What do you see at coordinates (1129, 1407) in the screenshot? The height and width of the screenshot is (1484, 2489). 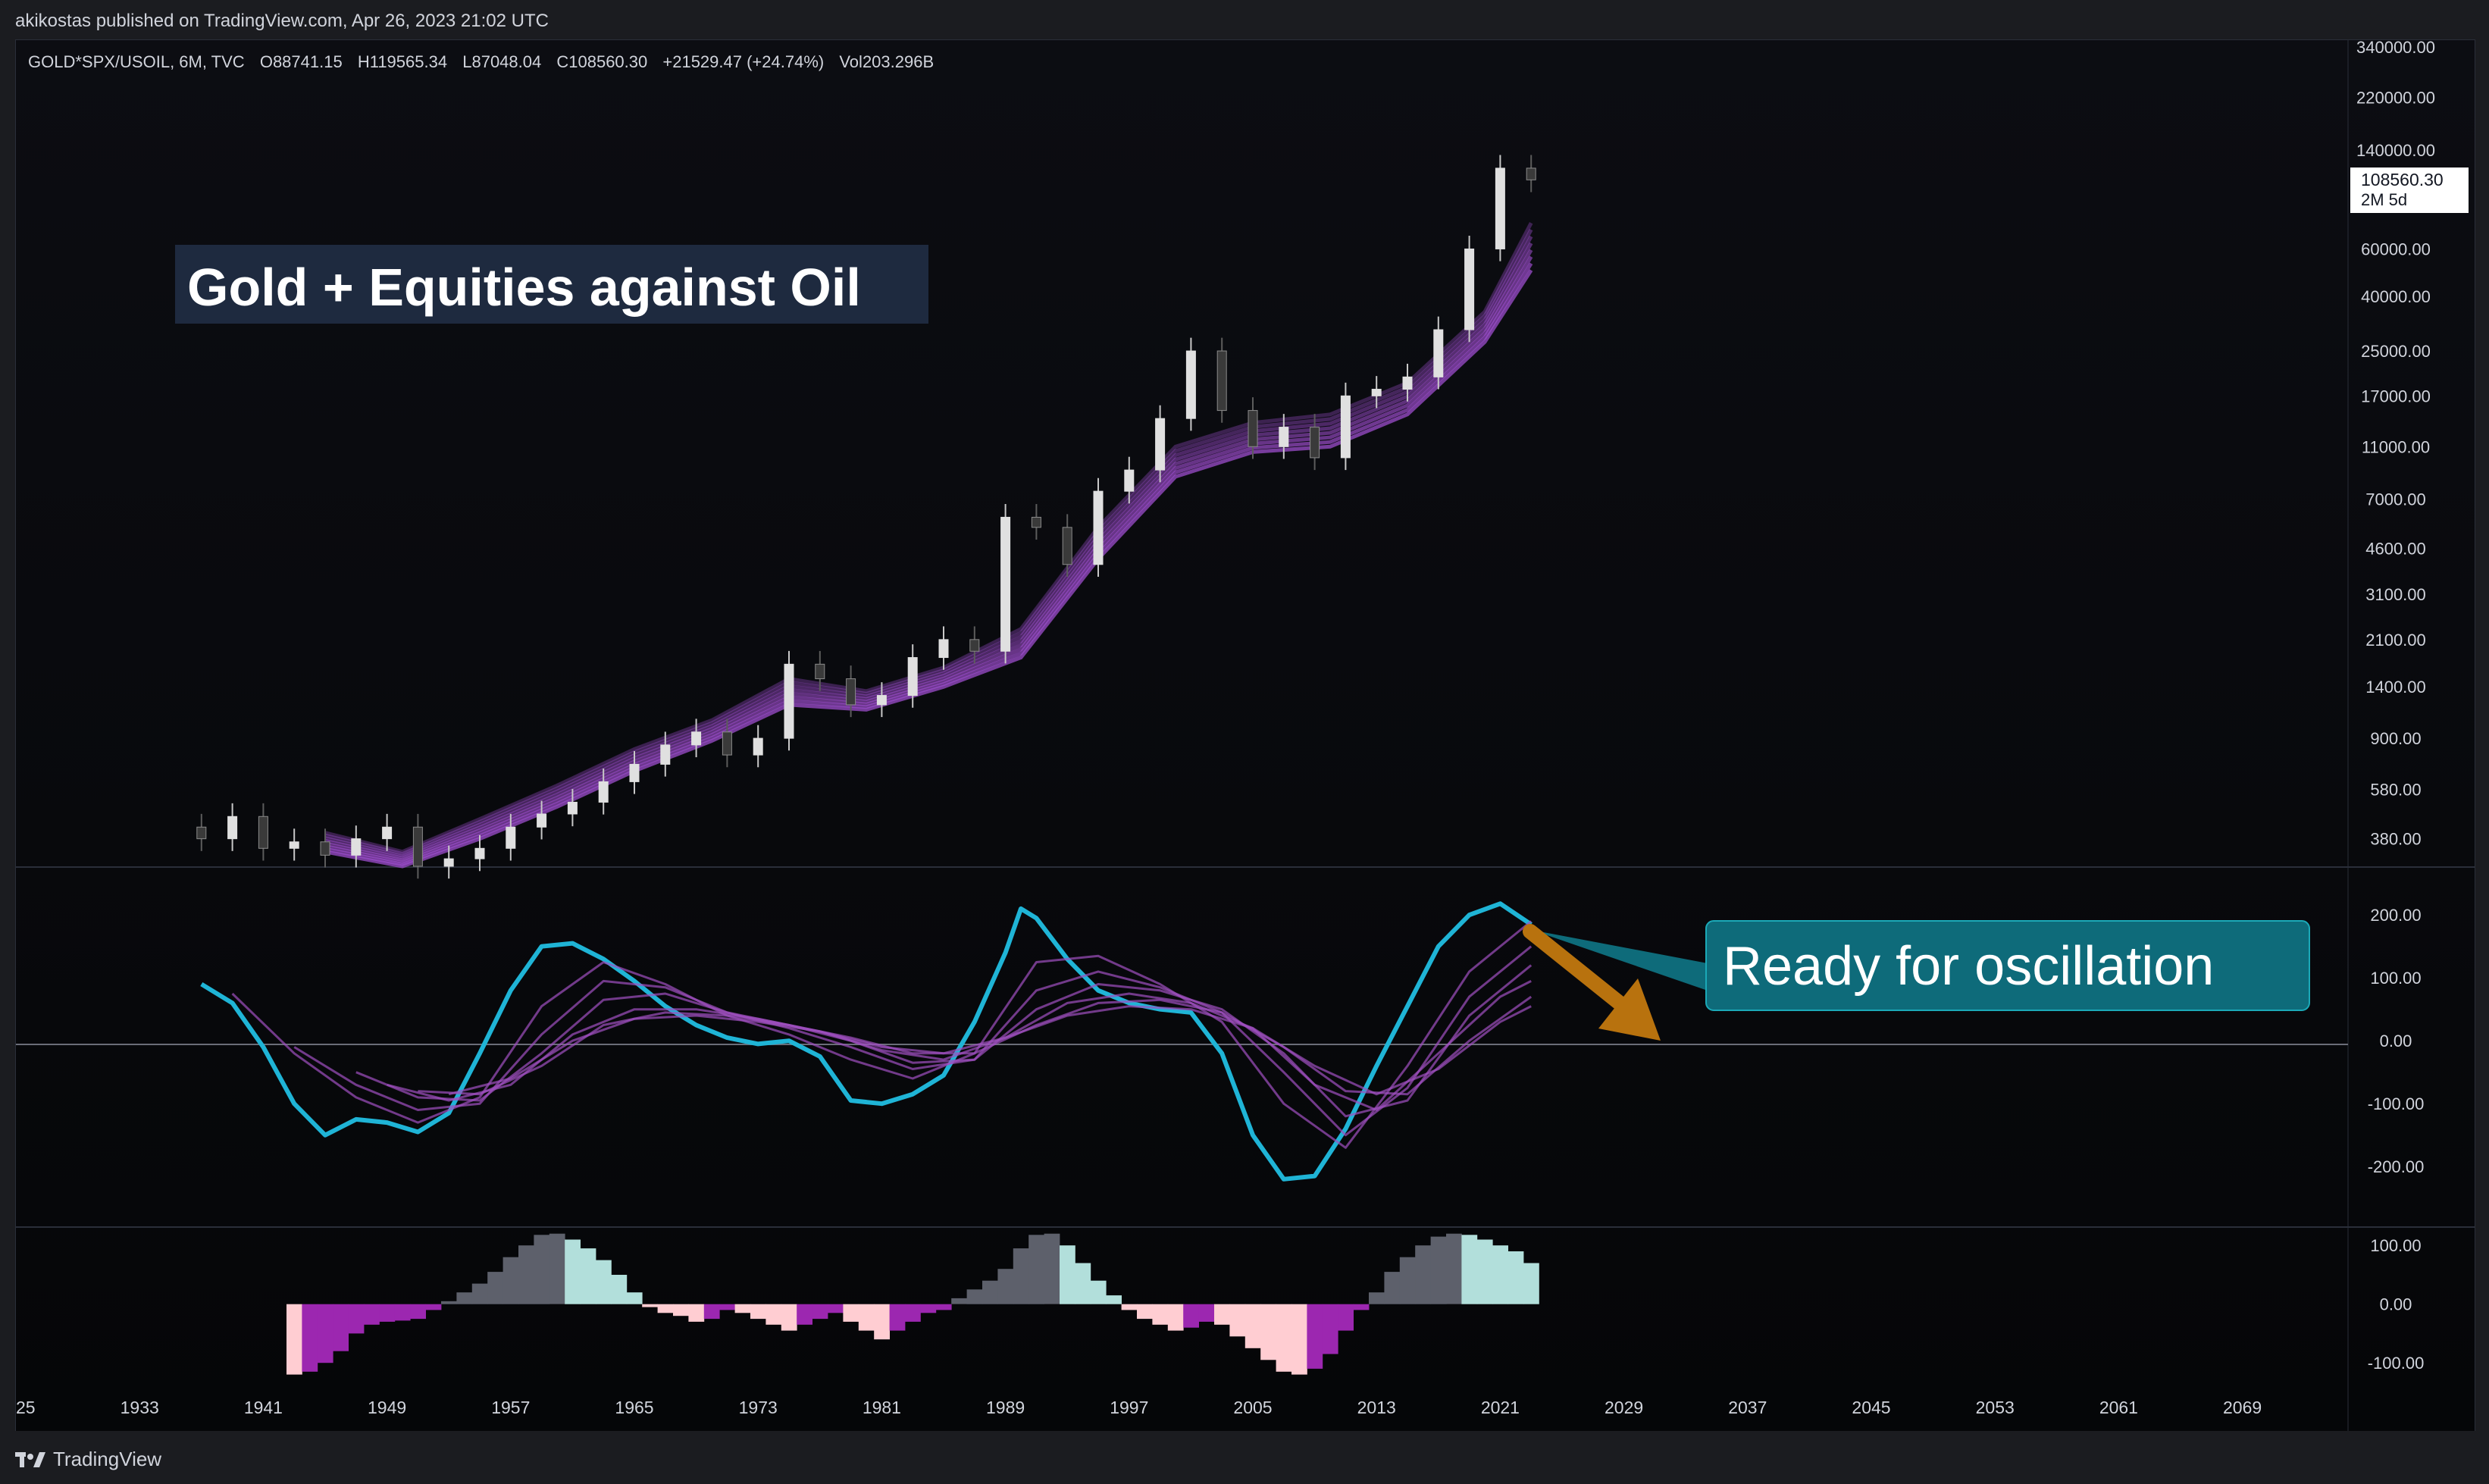 I see `time-axis-tick: 1997` at bounding box center [1129, 1407].